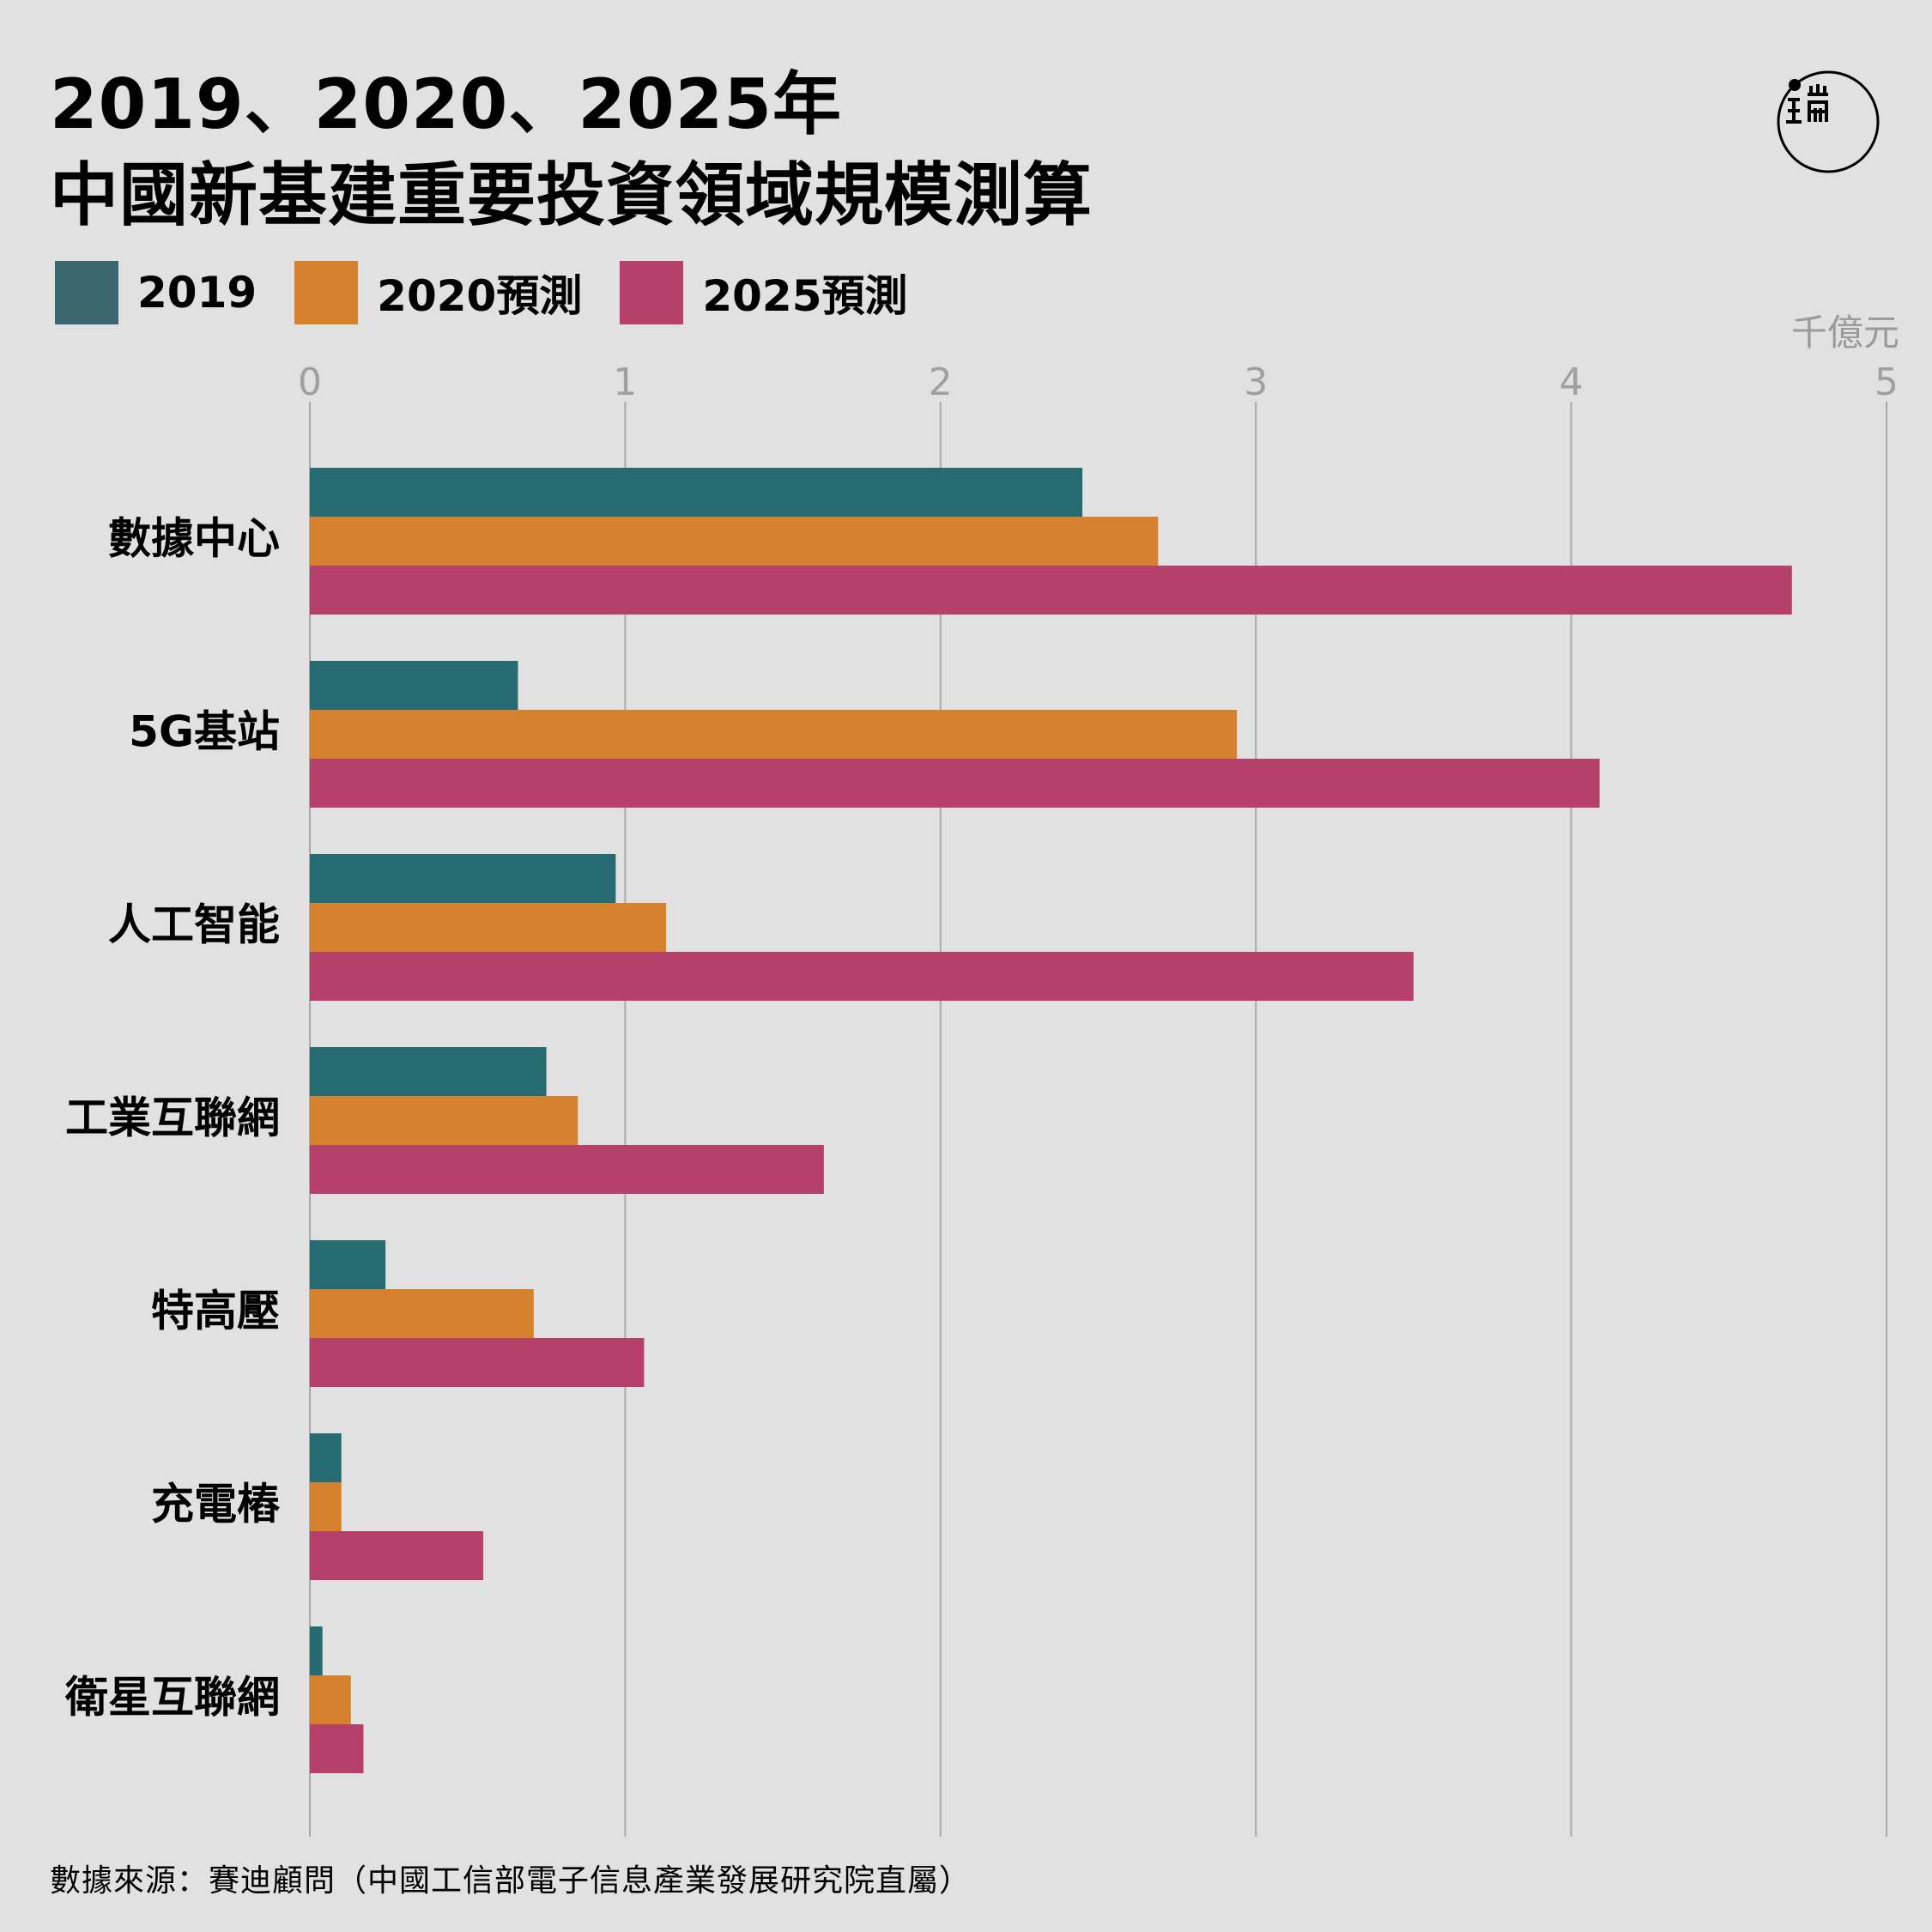  Describe the element at coordinates (172, 1698) in the screenshot. I see `category-label: 衛星互聯網` at that location.